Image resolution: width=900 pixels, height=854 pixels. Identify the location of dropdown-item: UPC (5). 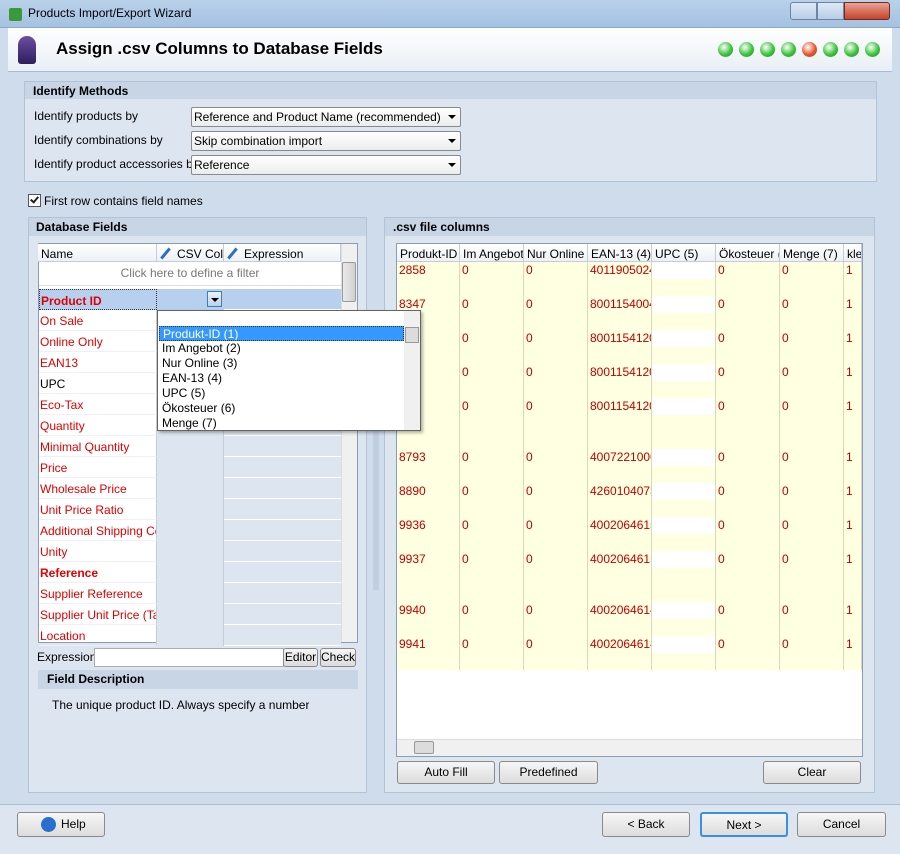
(184, 393).